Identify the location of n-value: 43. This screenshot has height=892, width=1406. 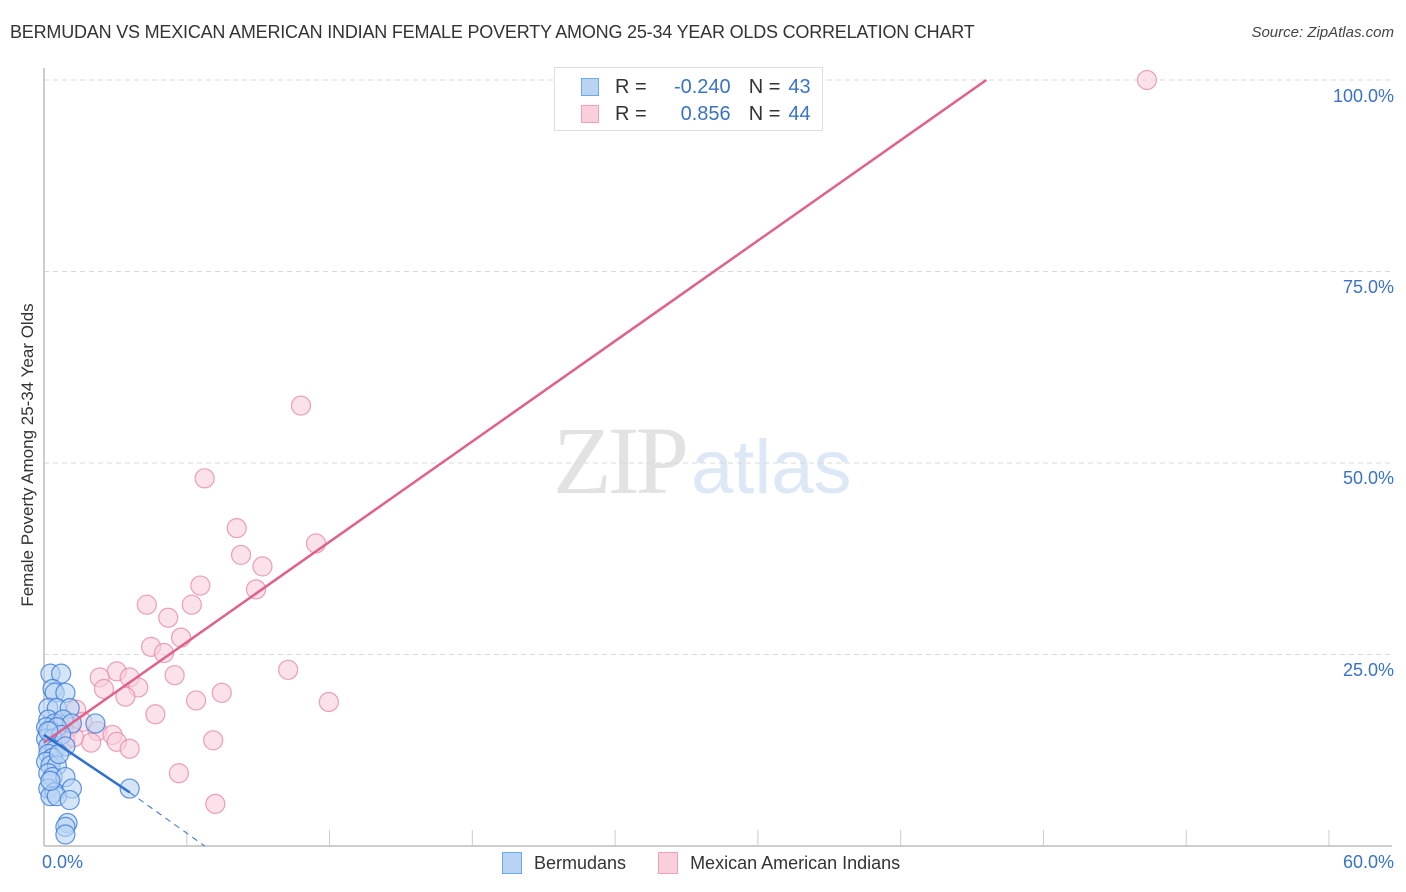
(799, 86).